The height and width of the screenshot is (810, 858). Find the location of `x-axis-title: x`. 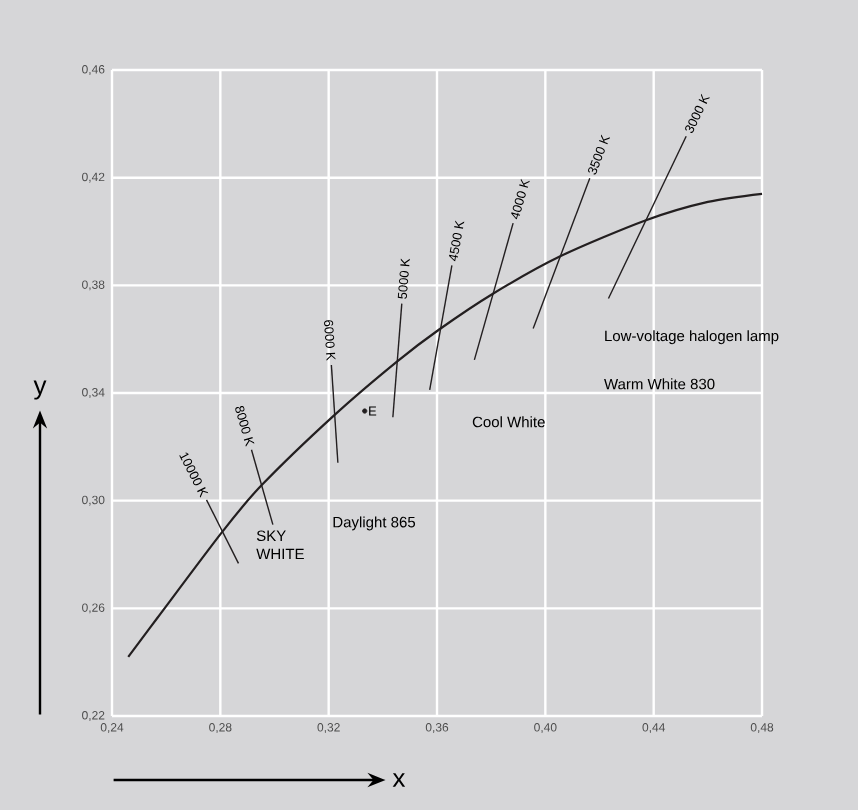

x-axis-title: x is located at coordinates (399, 780).